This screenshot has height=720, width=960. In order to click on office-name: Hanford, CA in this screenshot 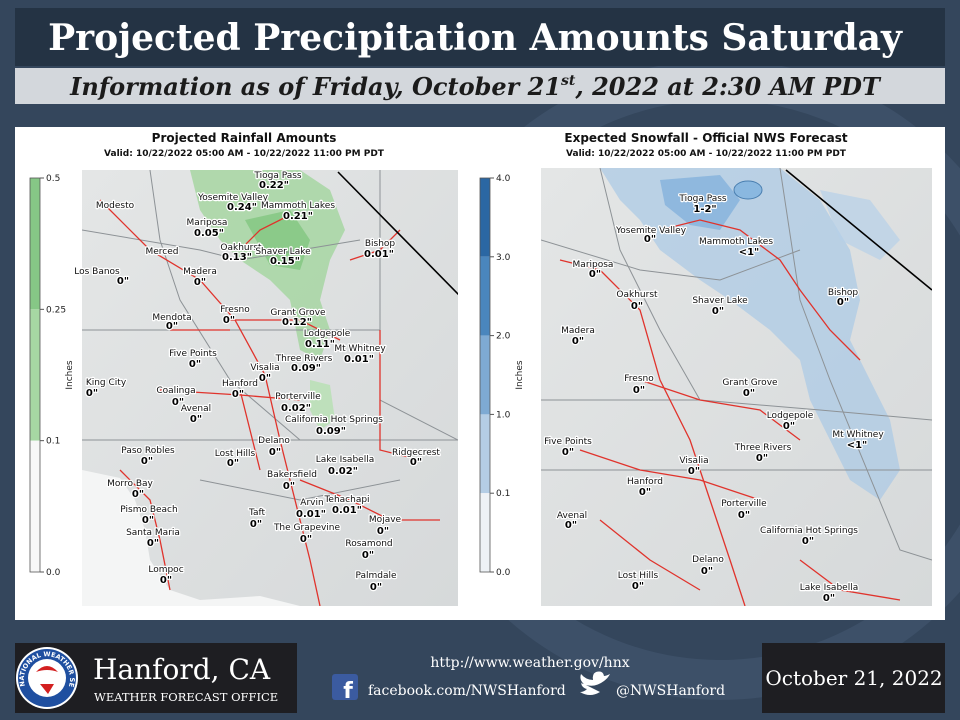, I will do `click(182, 669)`.